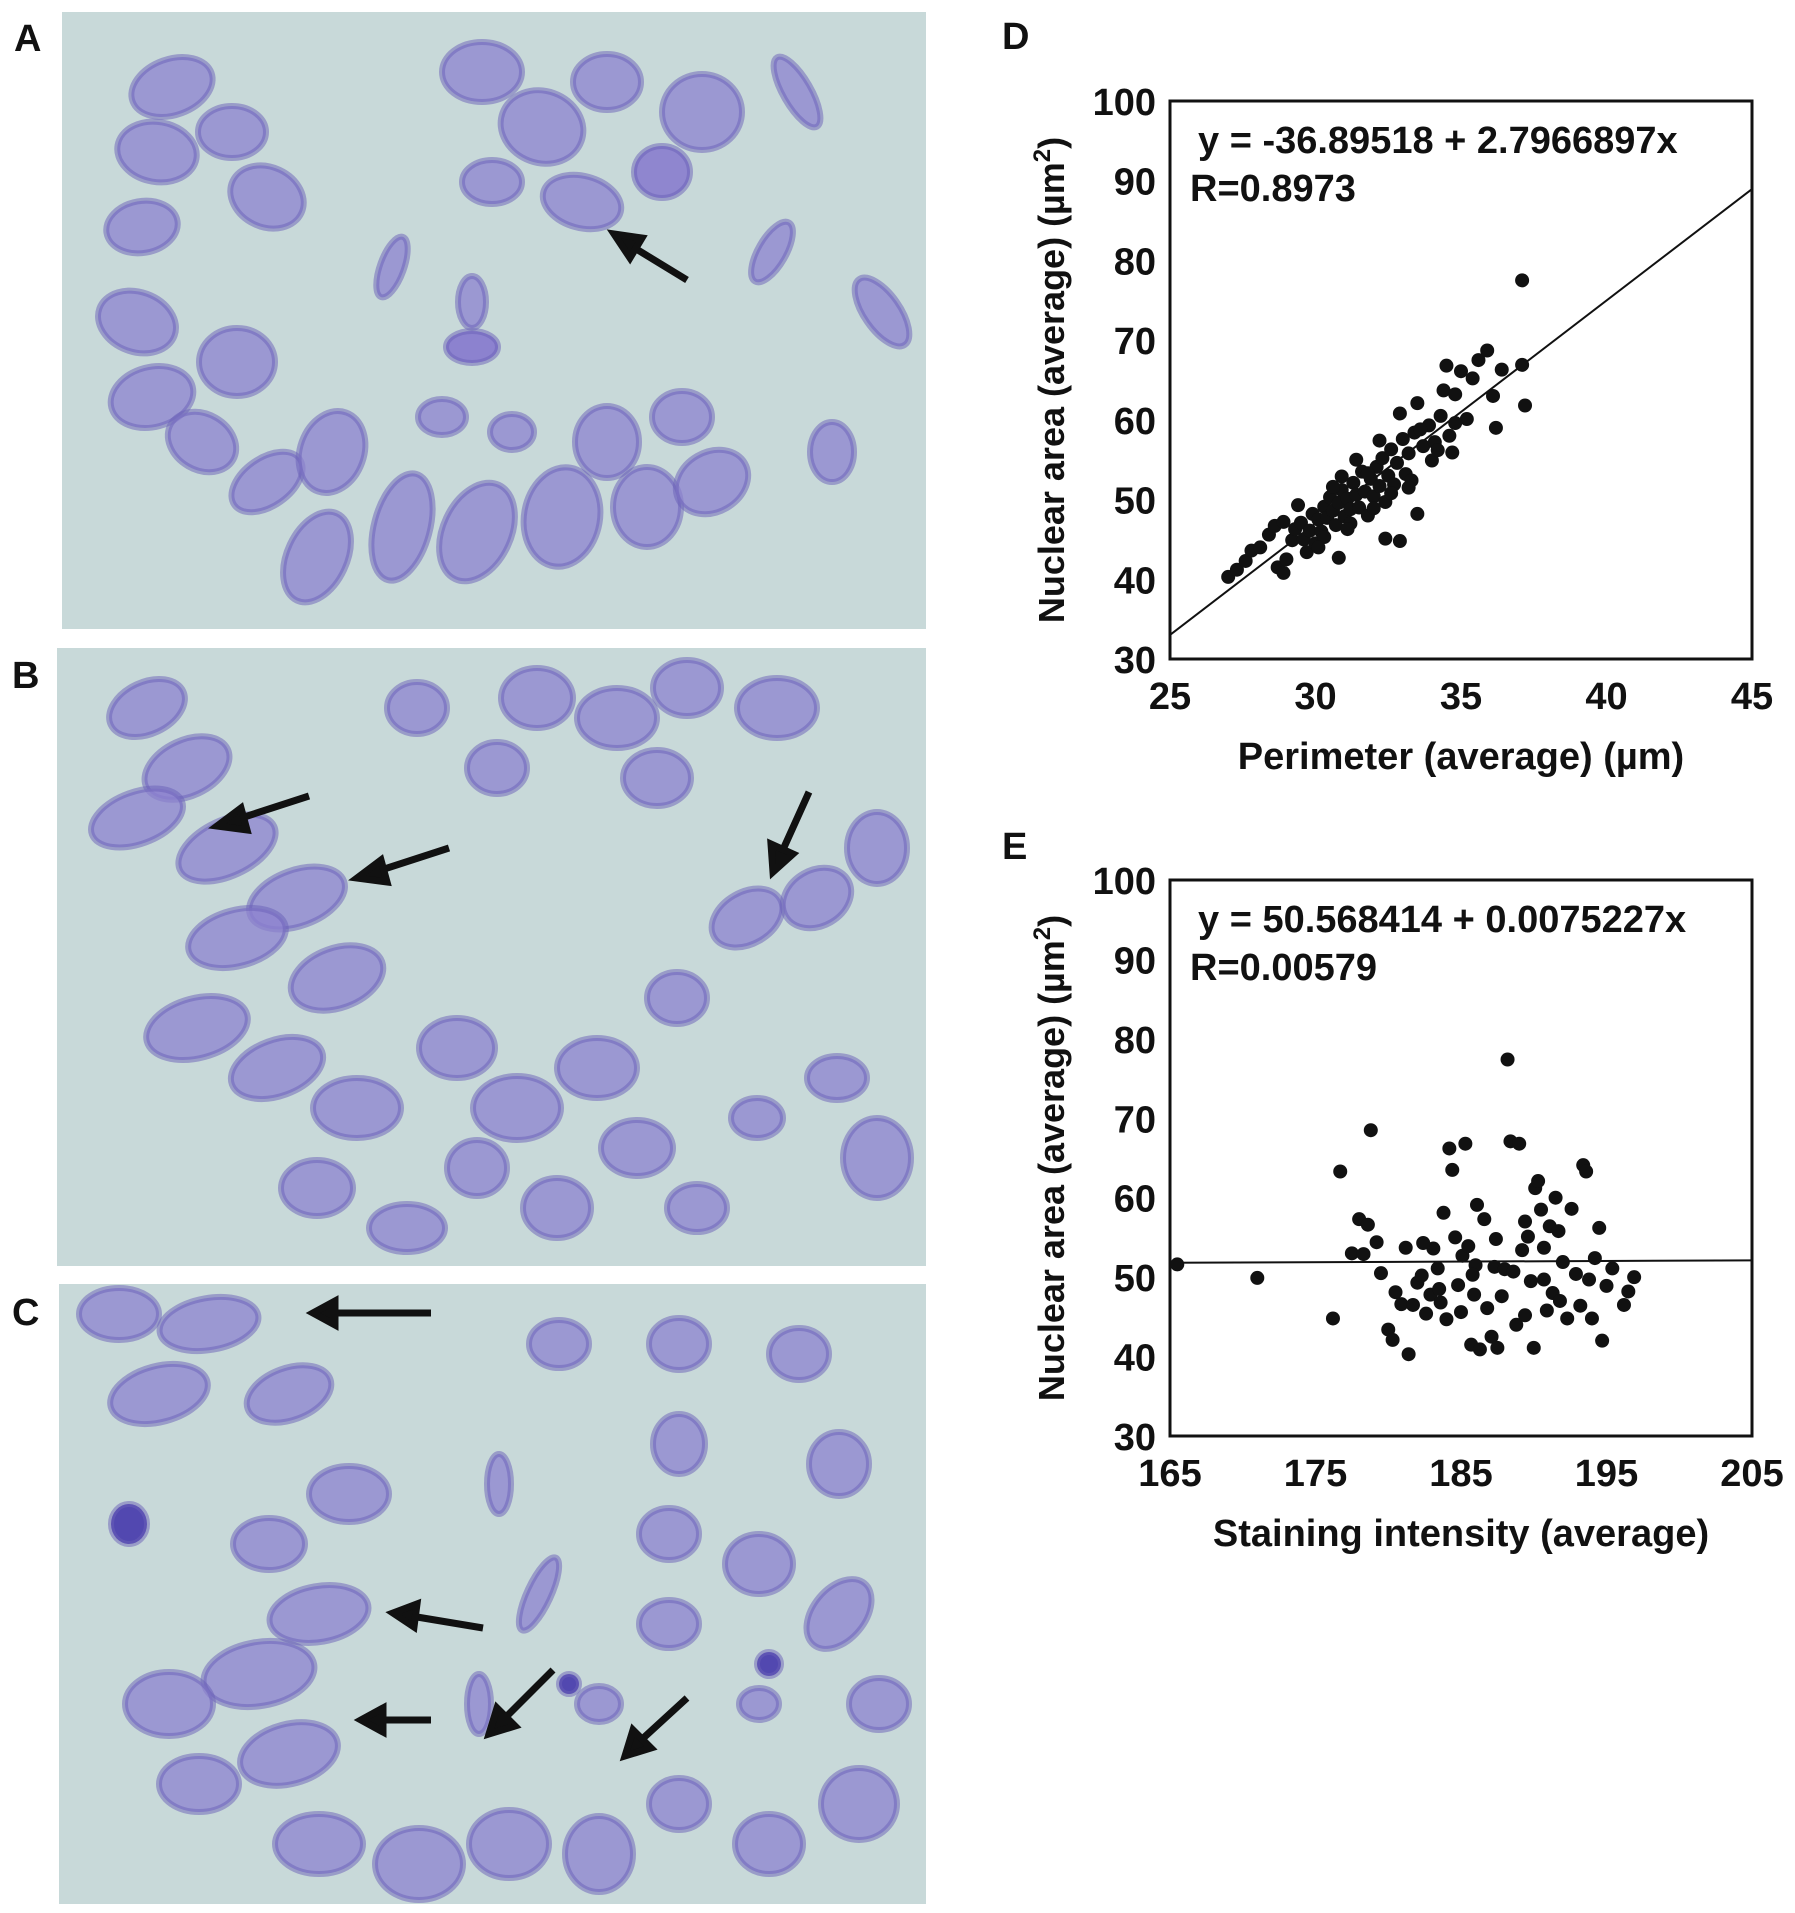  What do you see at coordinates (1751, 1474) in the screenshot?
I see `chart-e-xtick-label: 205` at bounding box center [1751, 1474].